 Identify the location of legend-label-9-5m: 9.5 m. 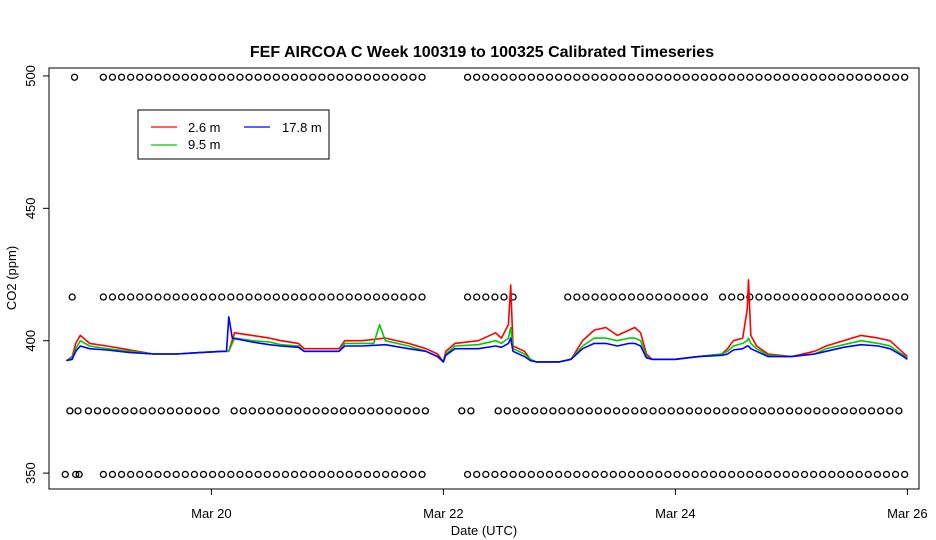
(204, 144).